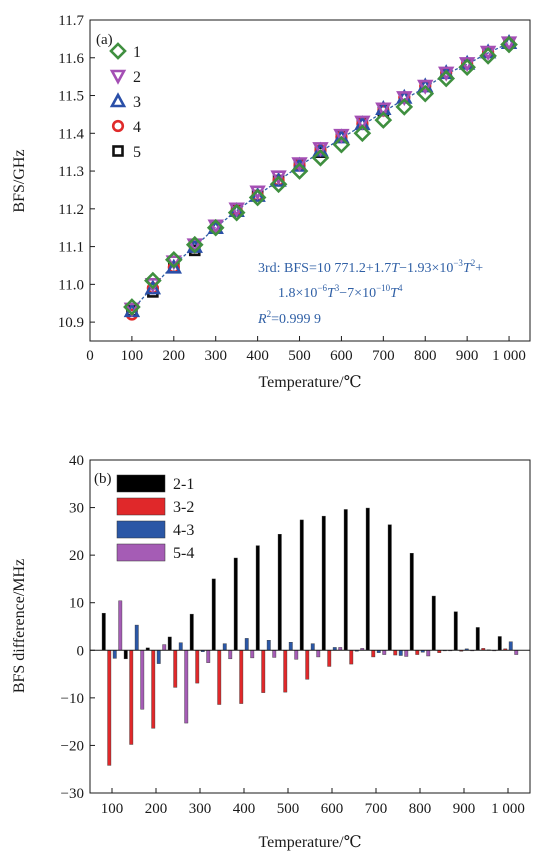  Describe the element at coordinates (183, 507) in the screenshot. I see `panel-b-legend-label: 3-2` at that location.